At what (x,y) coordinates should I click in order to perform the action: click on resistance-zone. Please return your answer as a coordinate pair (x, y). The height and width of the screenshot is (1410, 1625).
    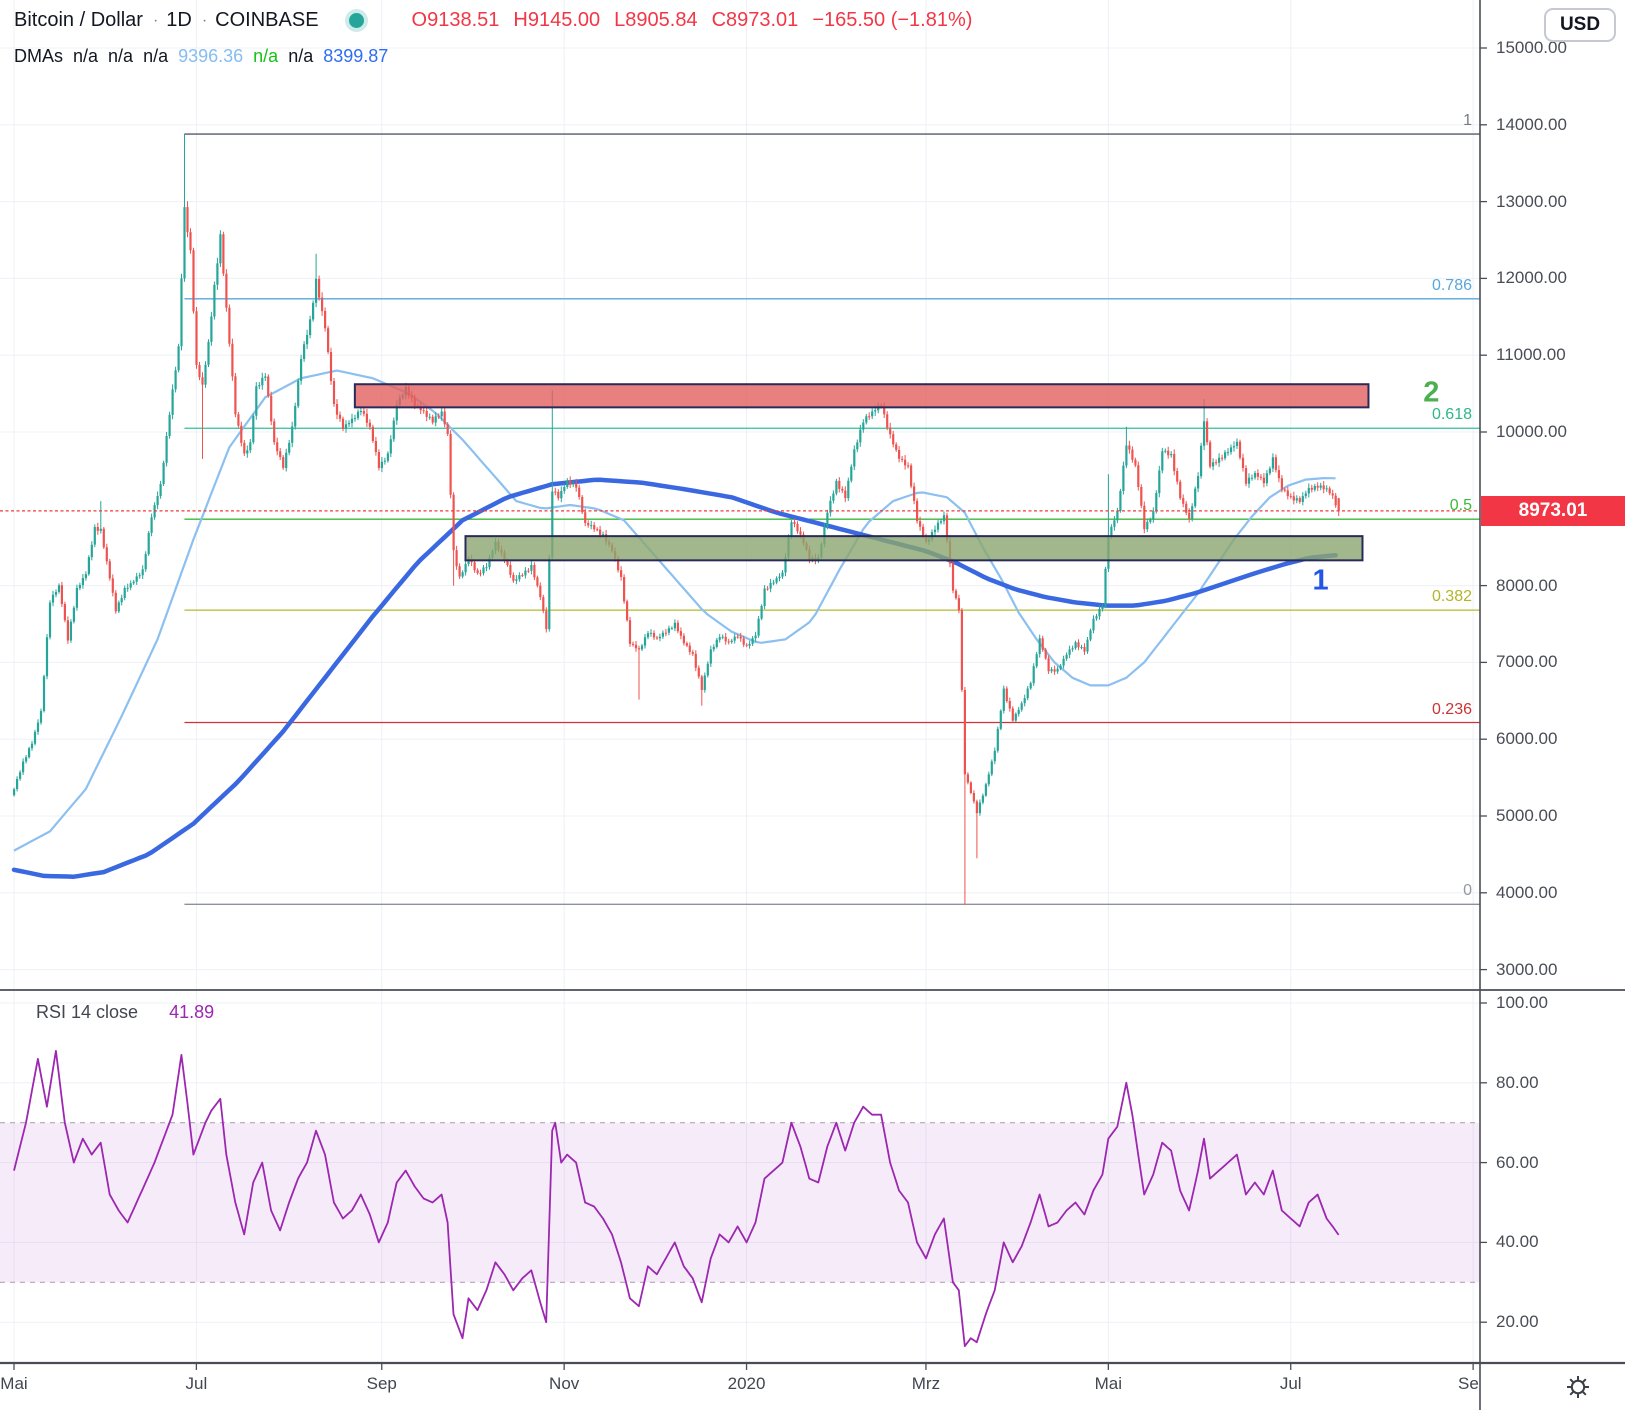
    Looking at the image, I should click on (861, 396).